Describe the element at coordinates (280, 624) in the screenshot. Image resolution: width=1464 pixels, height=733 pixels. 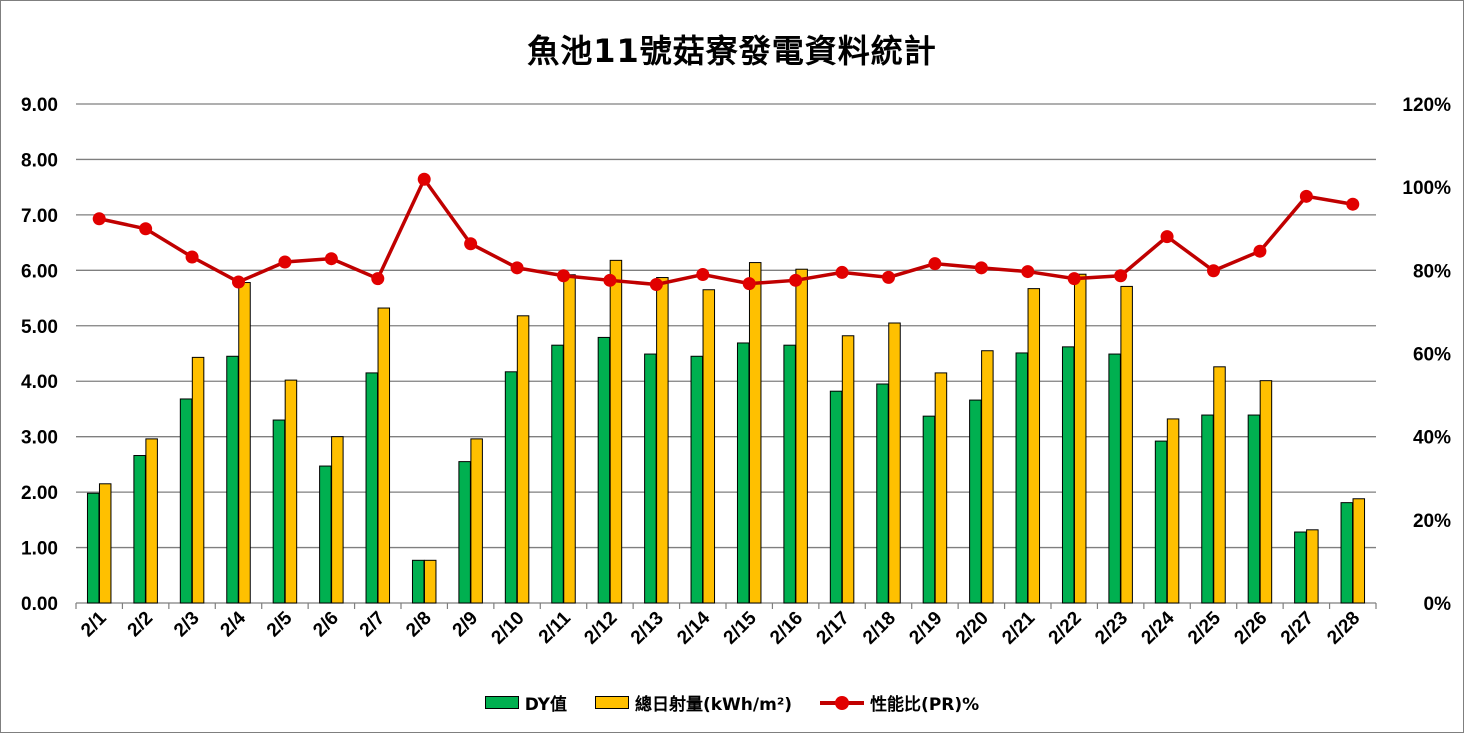
I see `x-tick-label: 2/5` at that location.